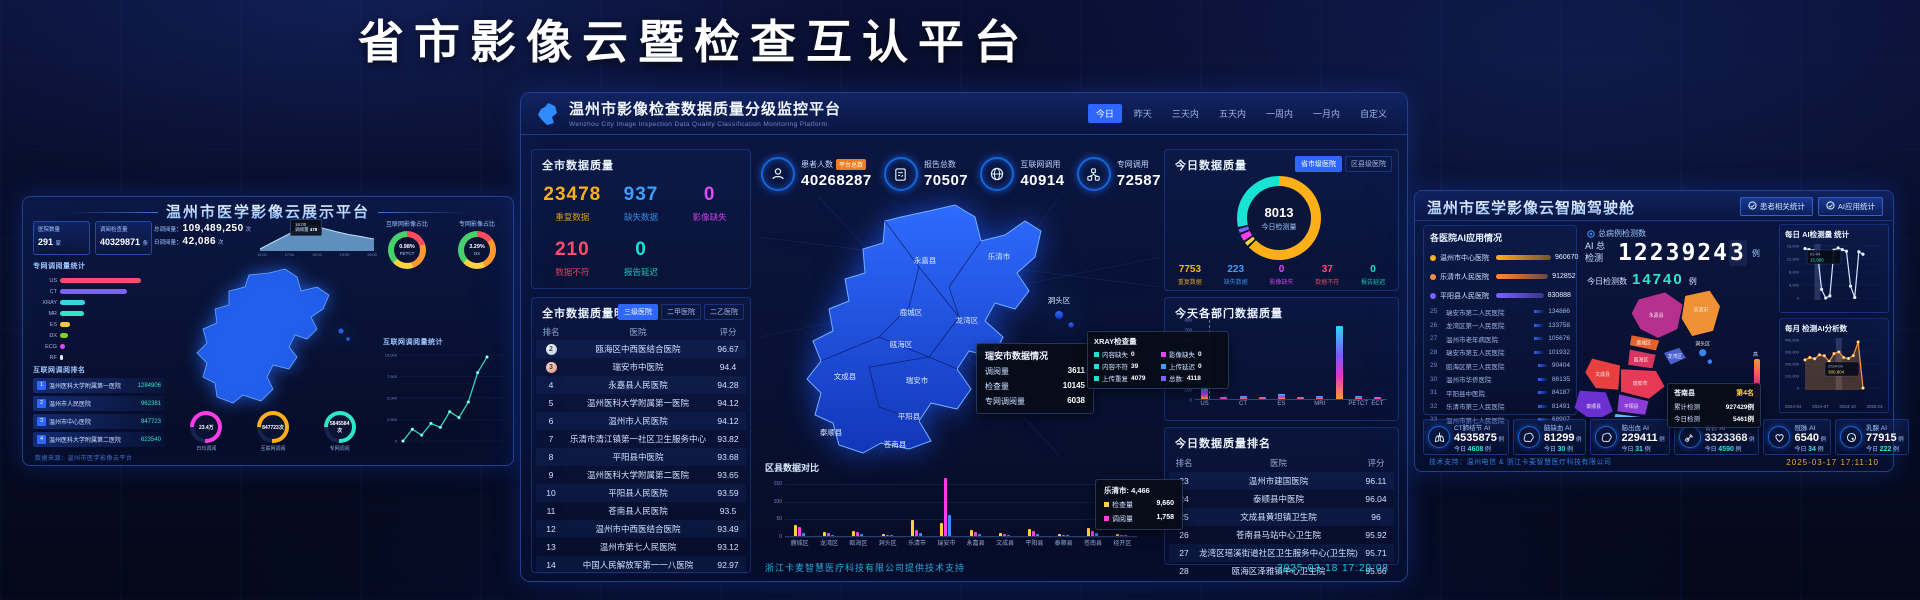  Describe the element at coordinates (1797, 437) in the screenshot. I see `ai-card-heart: 冠脉 AI 6540 例今日 34 例` at that location.